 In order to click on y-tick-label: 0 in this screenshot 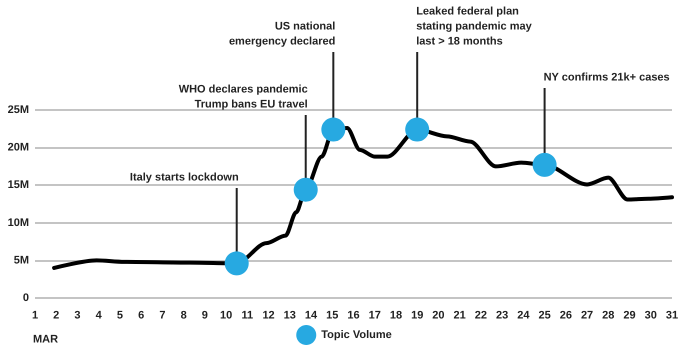, I will do `click(25, 298)`.